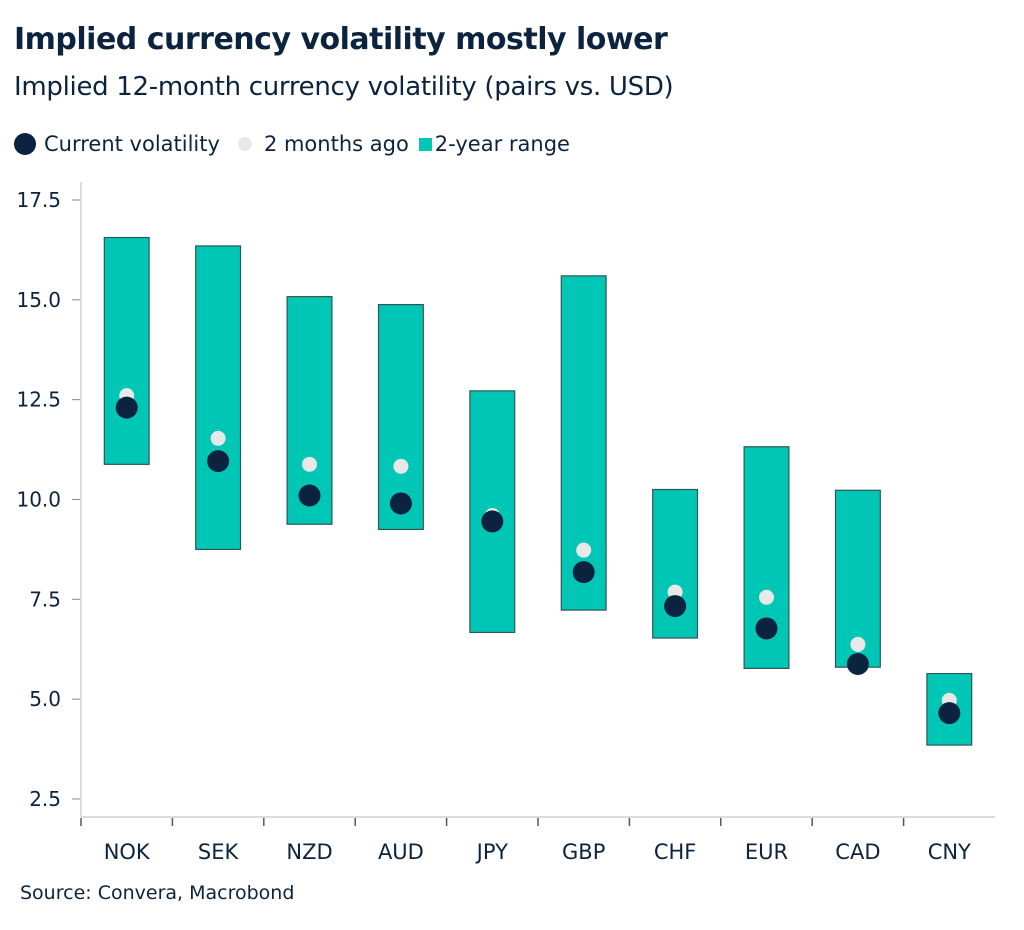 The height and width of the screenshot is (930, 1024). I want to click on x-category-label: EUR, so click(766, 852).